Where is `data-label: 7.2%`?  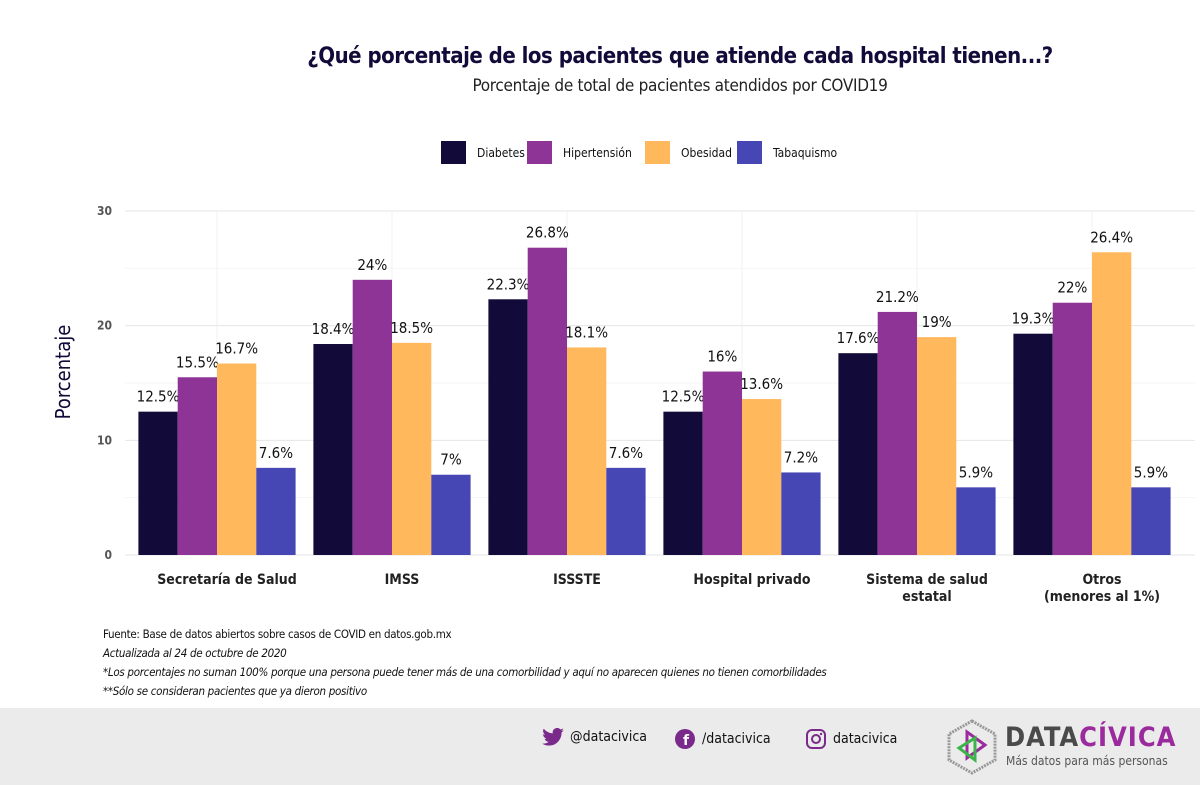
data-label: 7.2% is located at coordinates (801, 457).